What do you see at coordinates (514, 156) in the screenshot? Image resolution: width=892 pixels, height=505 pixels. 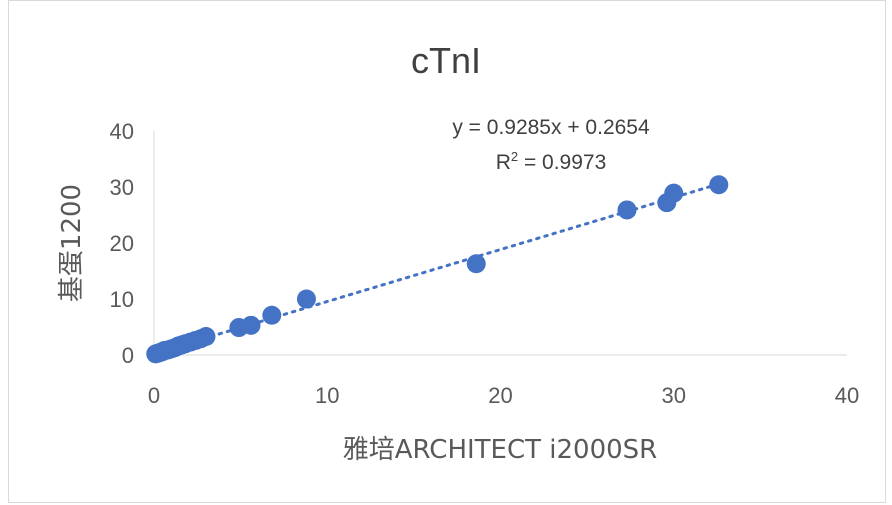 I see `r-squared-superscript: 2` at bounding box center [514, 156].